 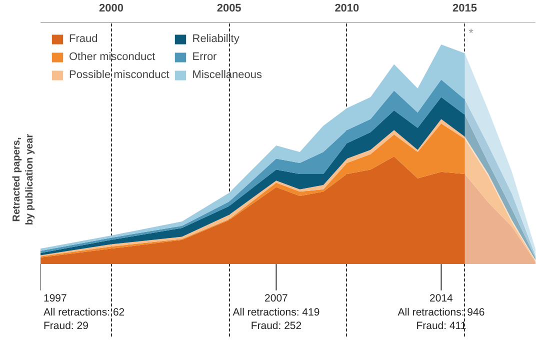 What do you see at coordinates (83, 39) in the screenshot?
I see `legend-label: Fraud` at bounding box center [83, 39].